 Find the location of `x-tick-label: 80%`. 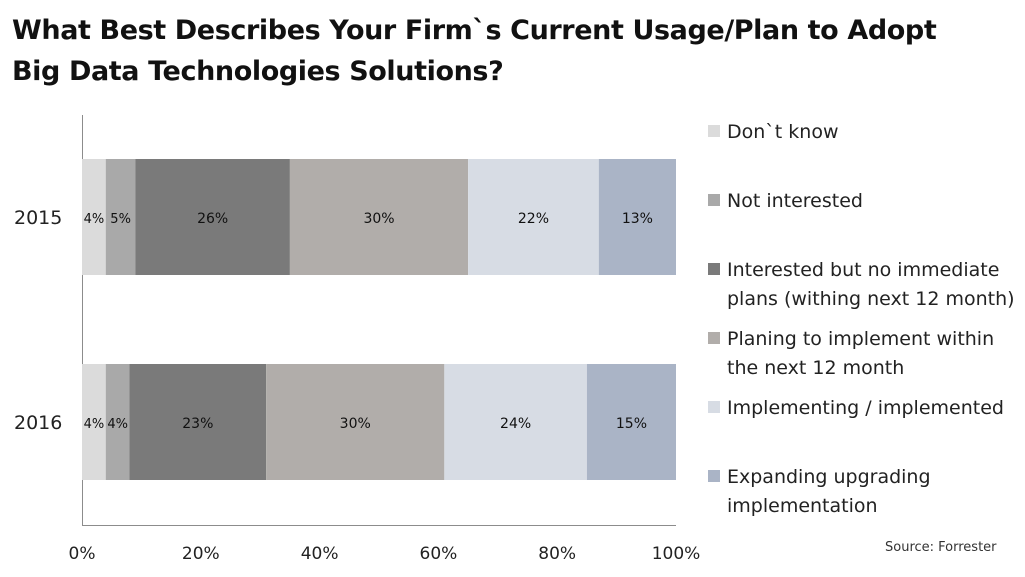

x-tick-label: 80% is located at coordinates (557, 554).